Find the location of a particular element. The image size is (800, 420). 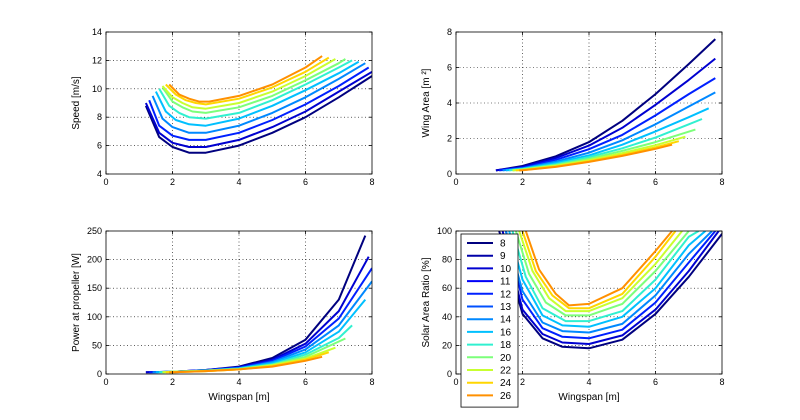

legend-label-18: 18 is located at coordinates (506, 345).